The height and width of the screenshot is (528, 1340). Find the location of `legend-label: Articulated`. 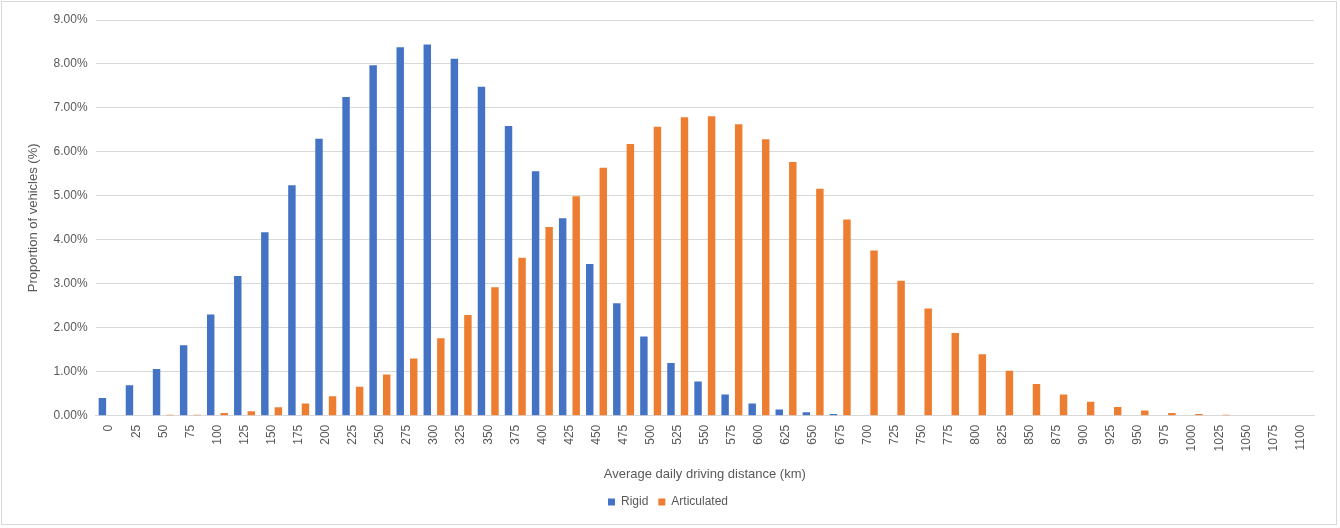

legend-label: Articulated is located at coordinates (700, 501).